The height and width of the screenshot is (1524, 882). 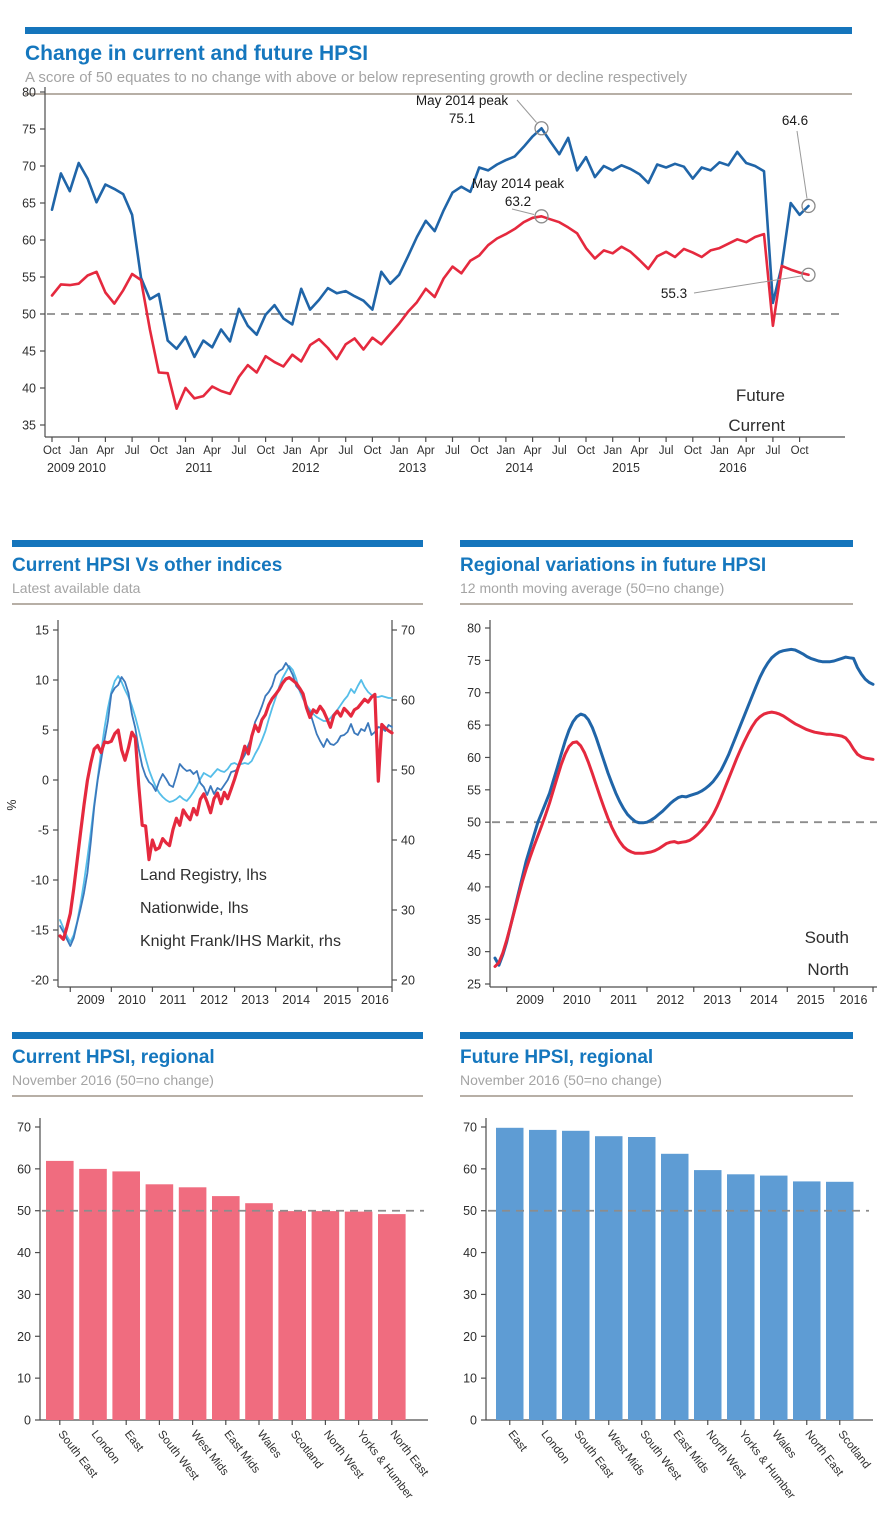 I want to click on svg-text: -5, so click(x=43, y=831).